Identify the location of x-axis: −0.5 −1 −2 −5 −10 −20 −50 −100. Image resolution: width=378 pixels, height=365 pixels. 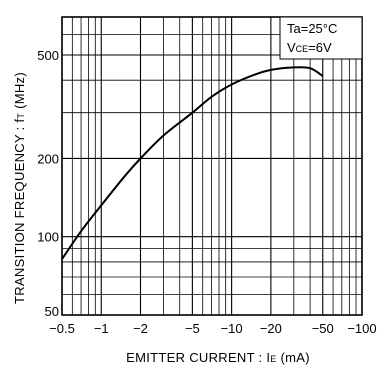
(212, 328).